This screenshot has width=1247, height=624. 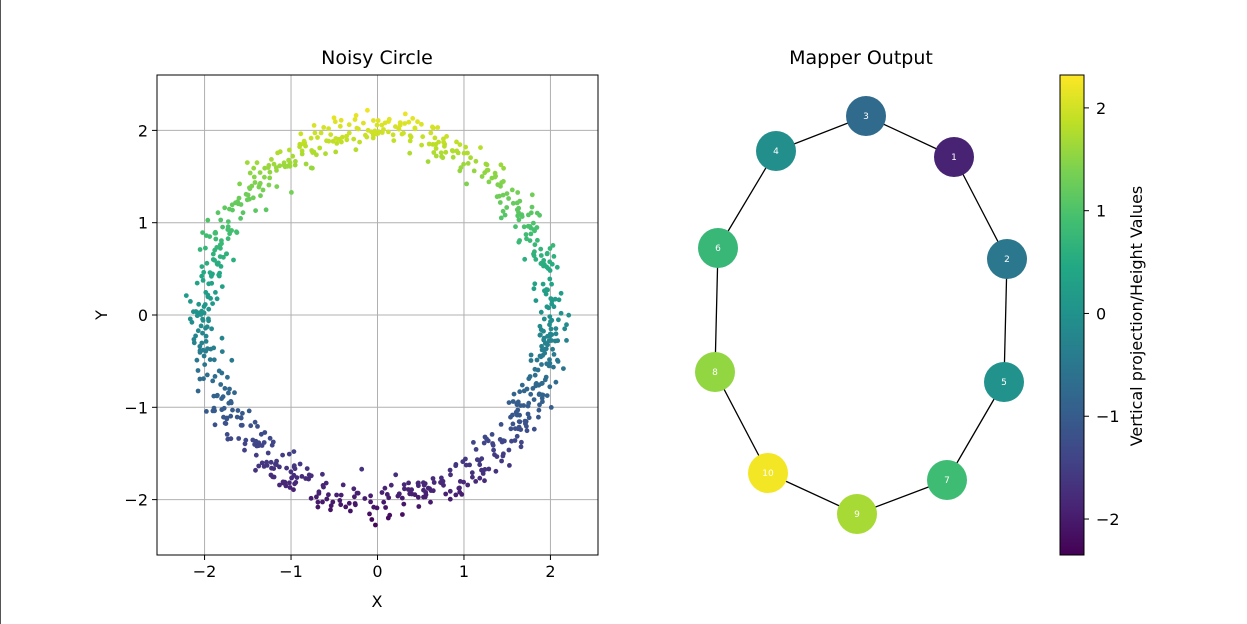 What do you see at coordinates (861, 58) in the screenshot?
I see `mapper-title: Mapper Output` at bounding box center [861, 58].